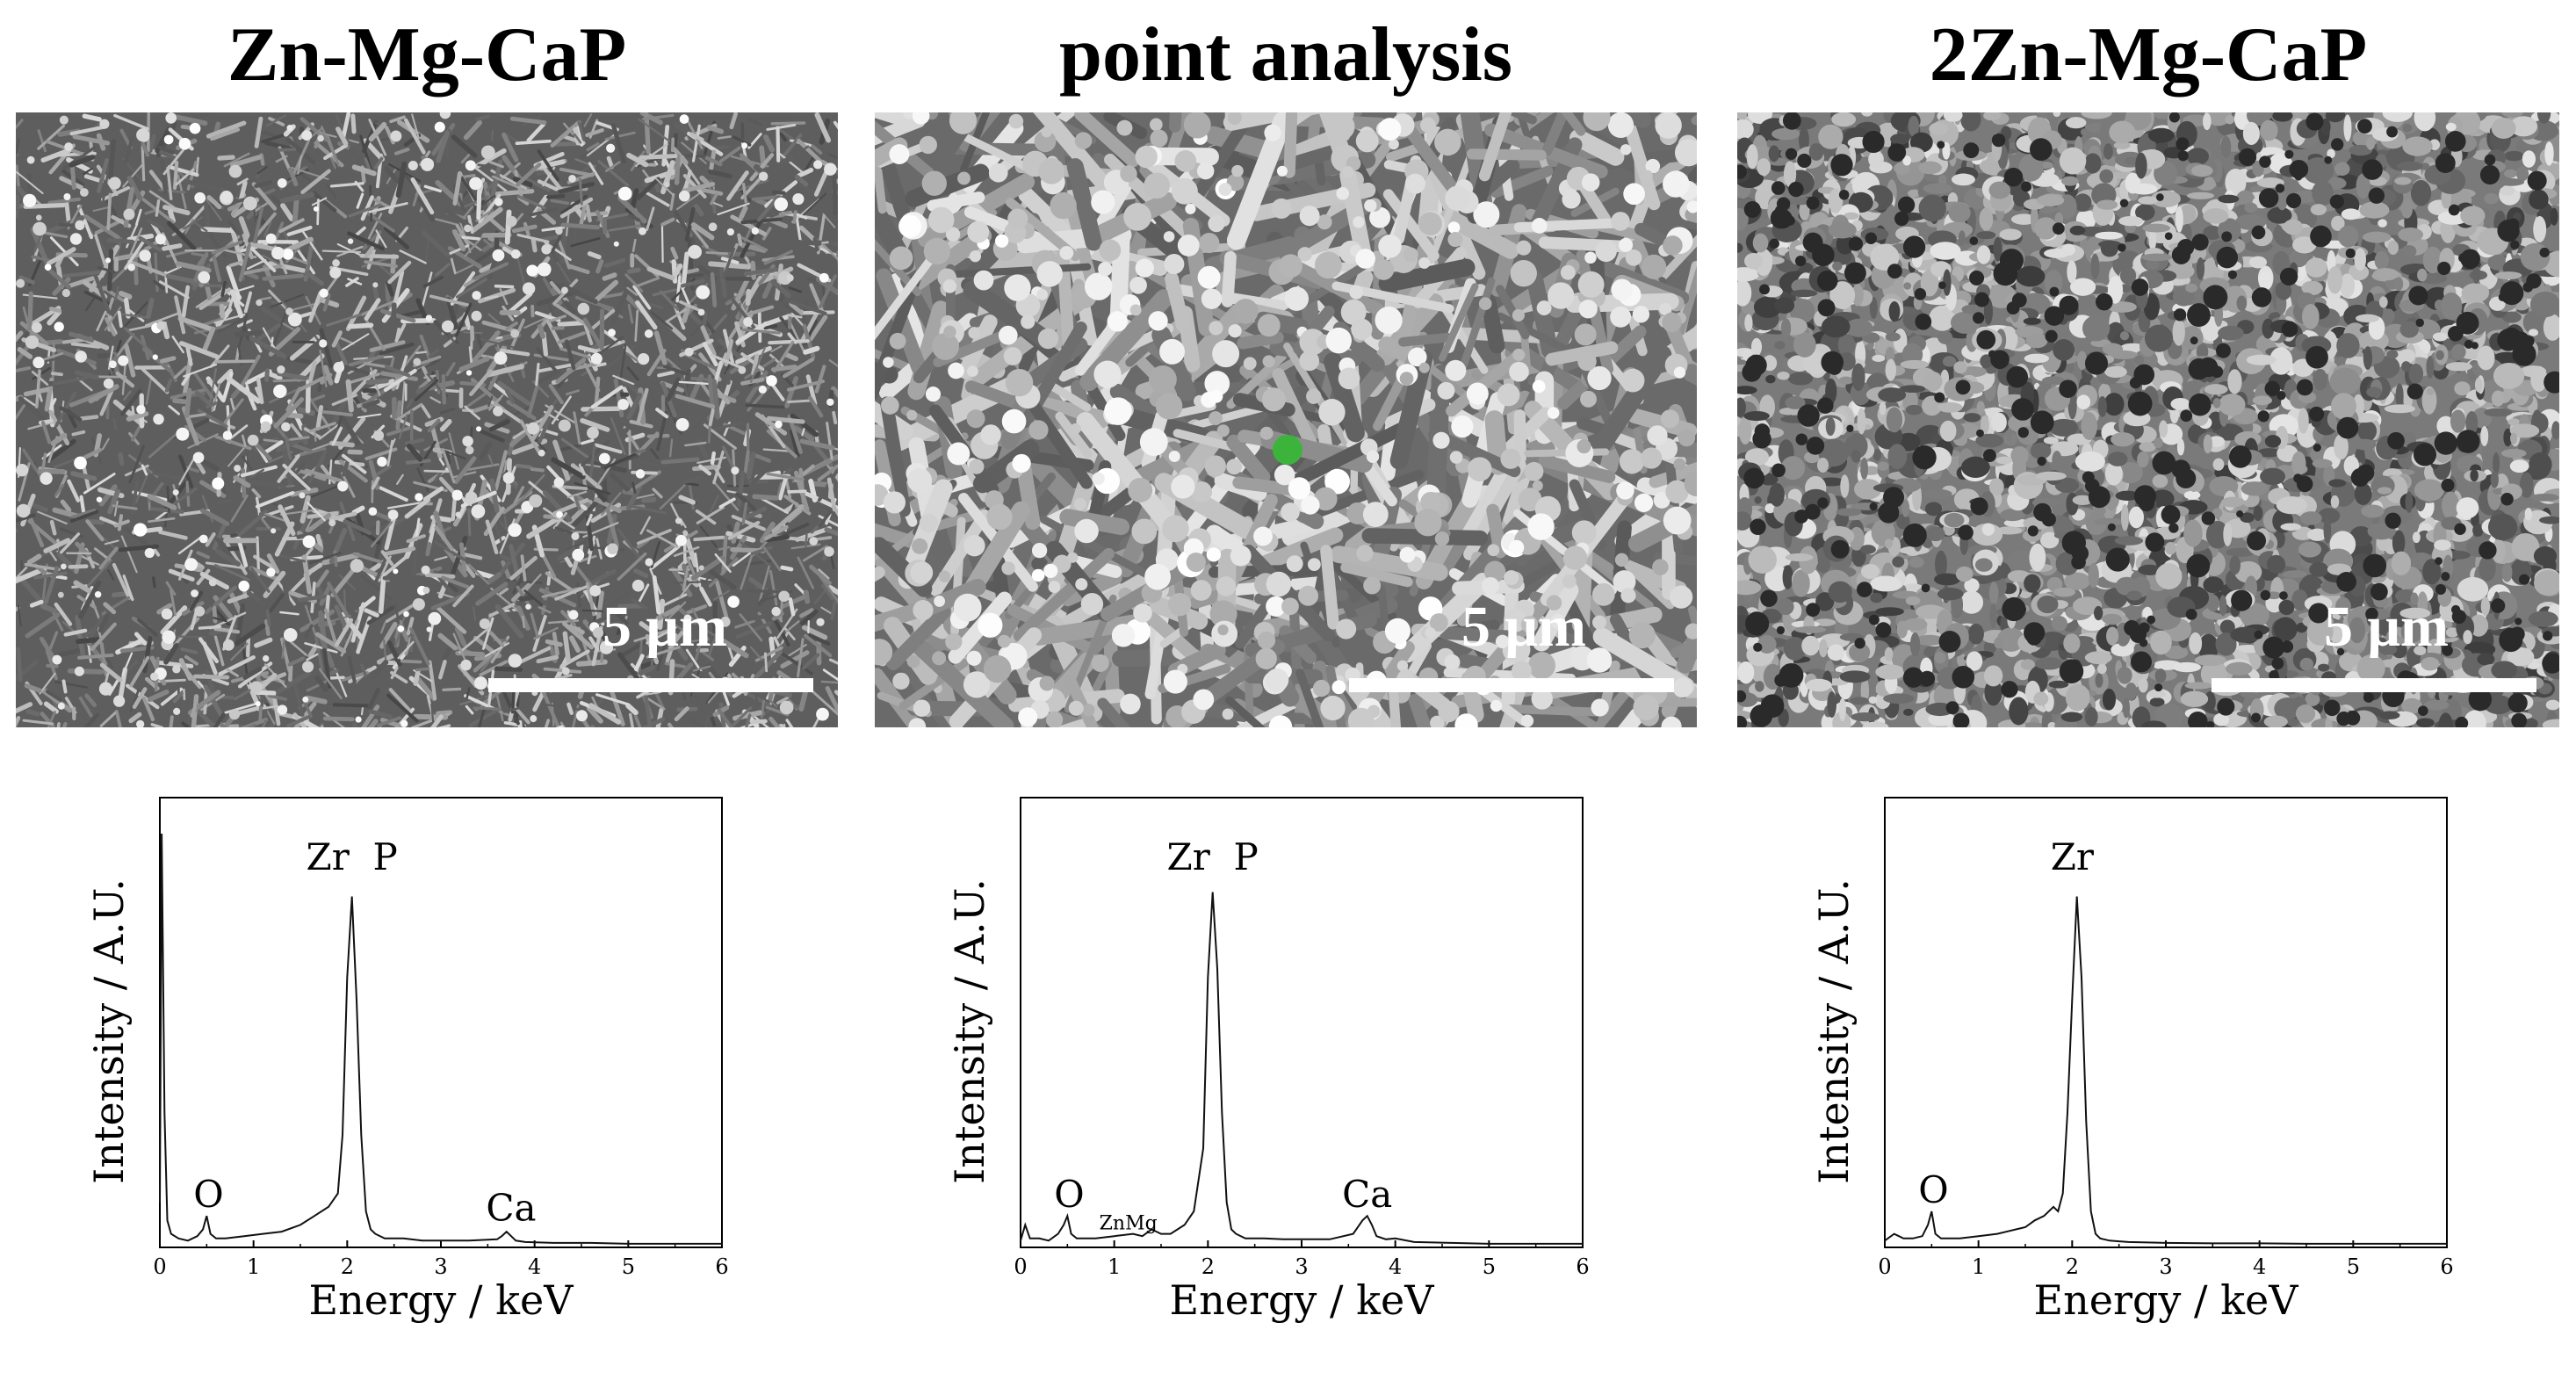  I want to click on sem-image-3: 5 μm, so click(2148, 419).